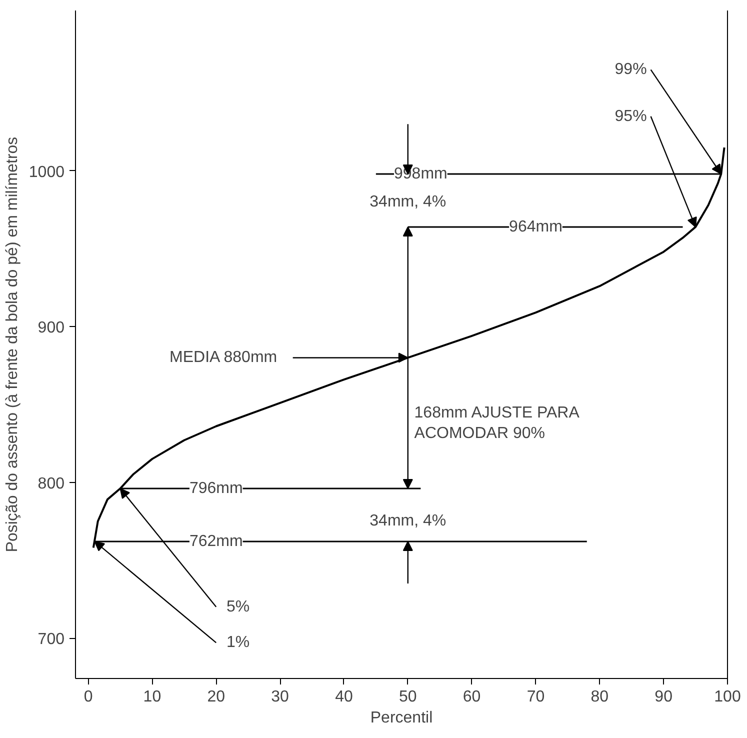 The height and width of the screenshot is (738, 747). What do you see at coordinates (407, 697) in the screenshot?
I see `x-tick-label: 50` at bounding box center [407, 697].